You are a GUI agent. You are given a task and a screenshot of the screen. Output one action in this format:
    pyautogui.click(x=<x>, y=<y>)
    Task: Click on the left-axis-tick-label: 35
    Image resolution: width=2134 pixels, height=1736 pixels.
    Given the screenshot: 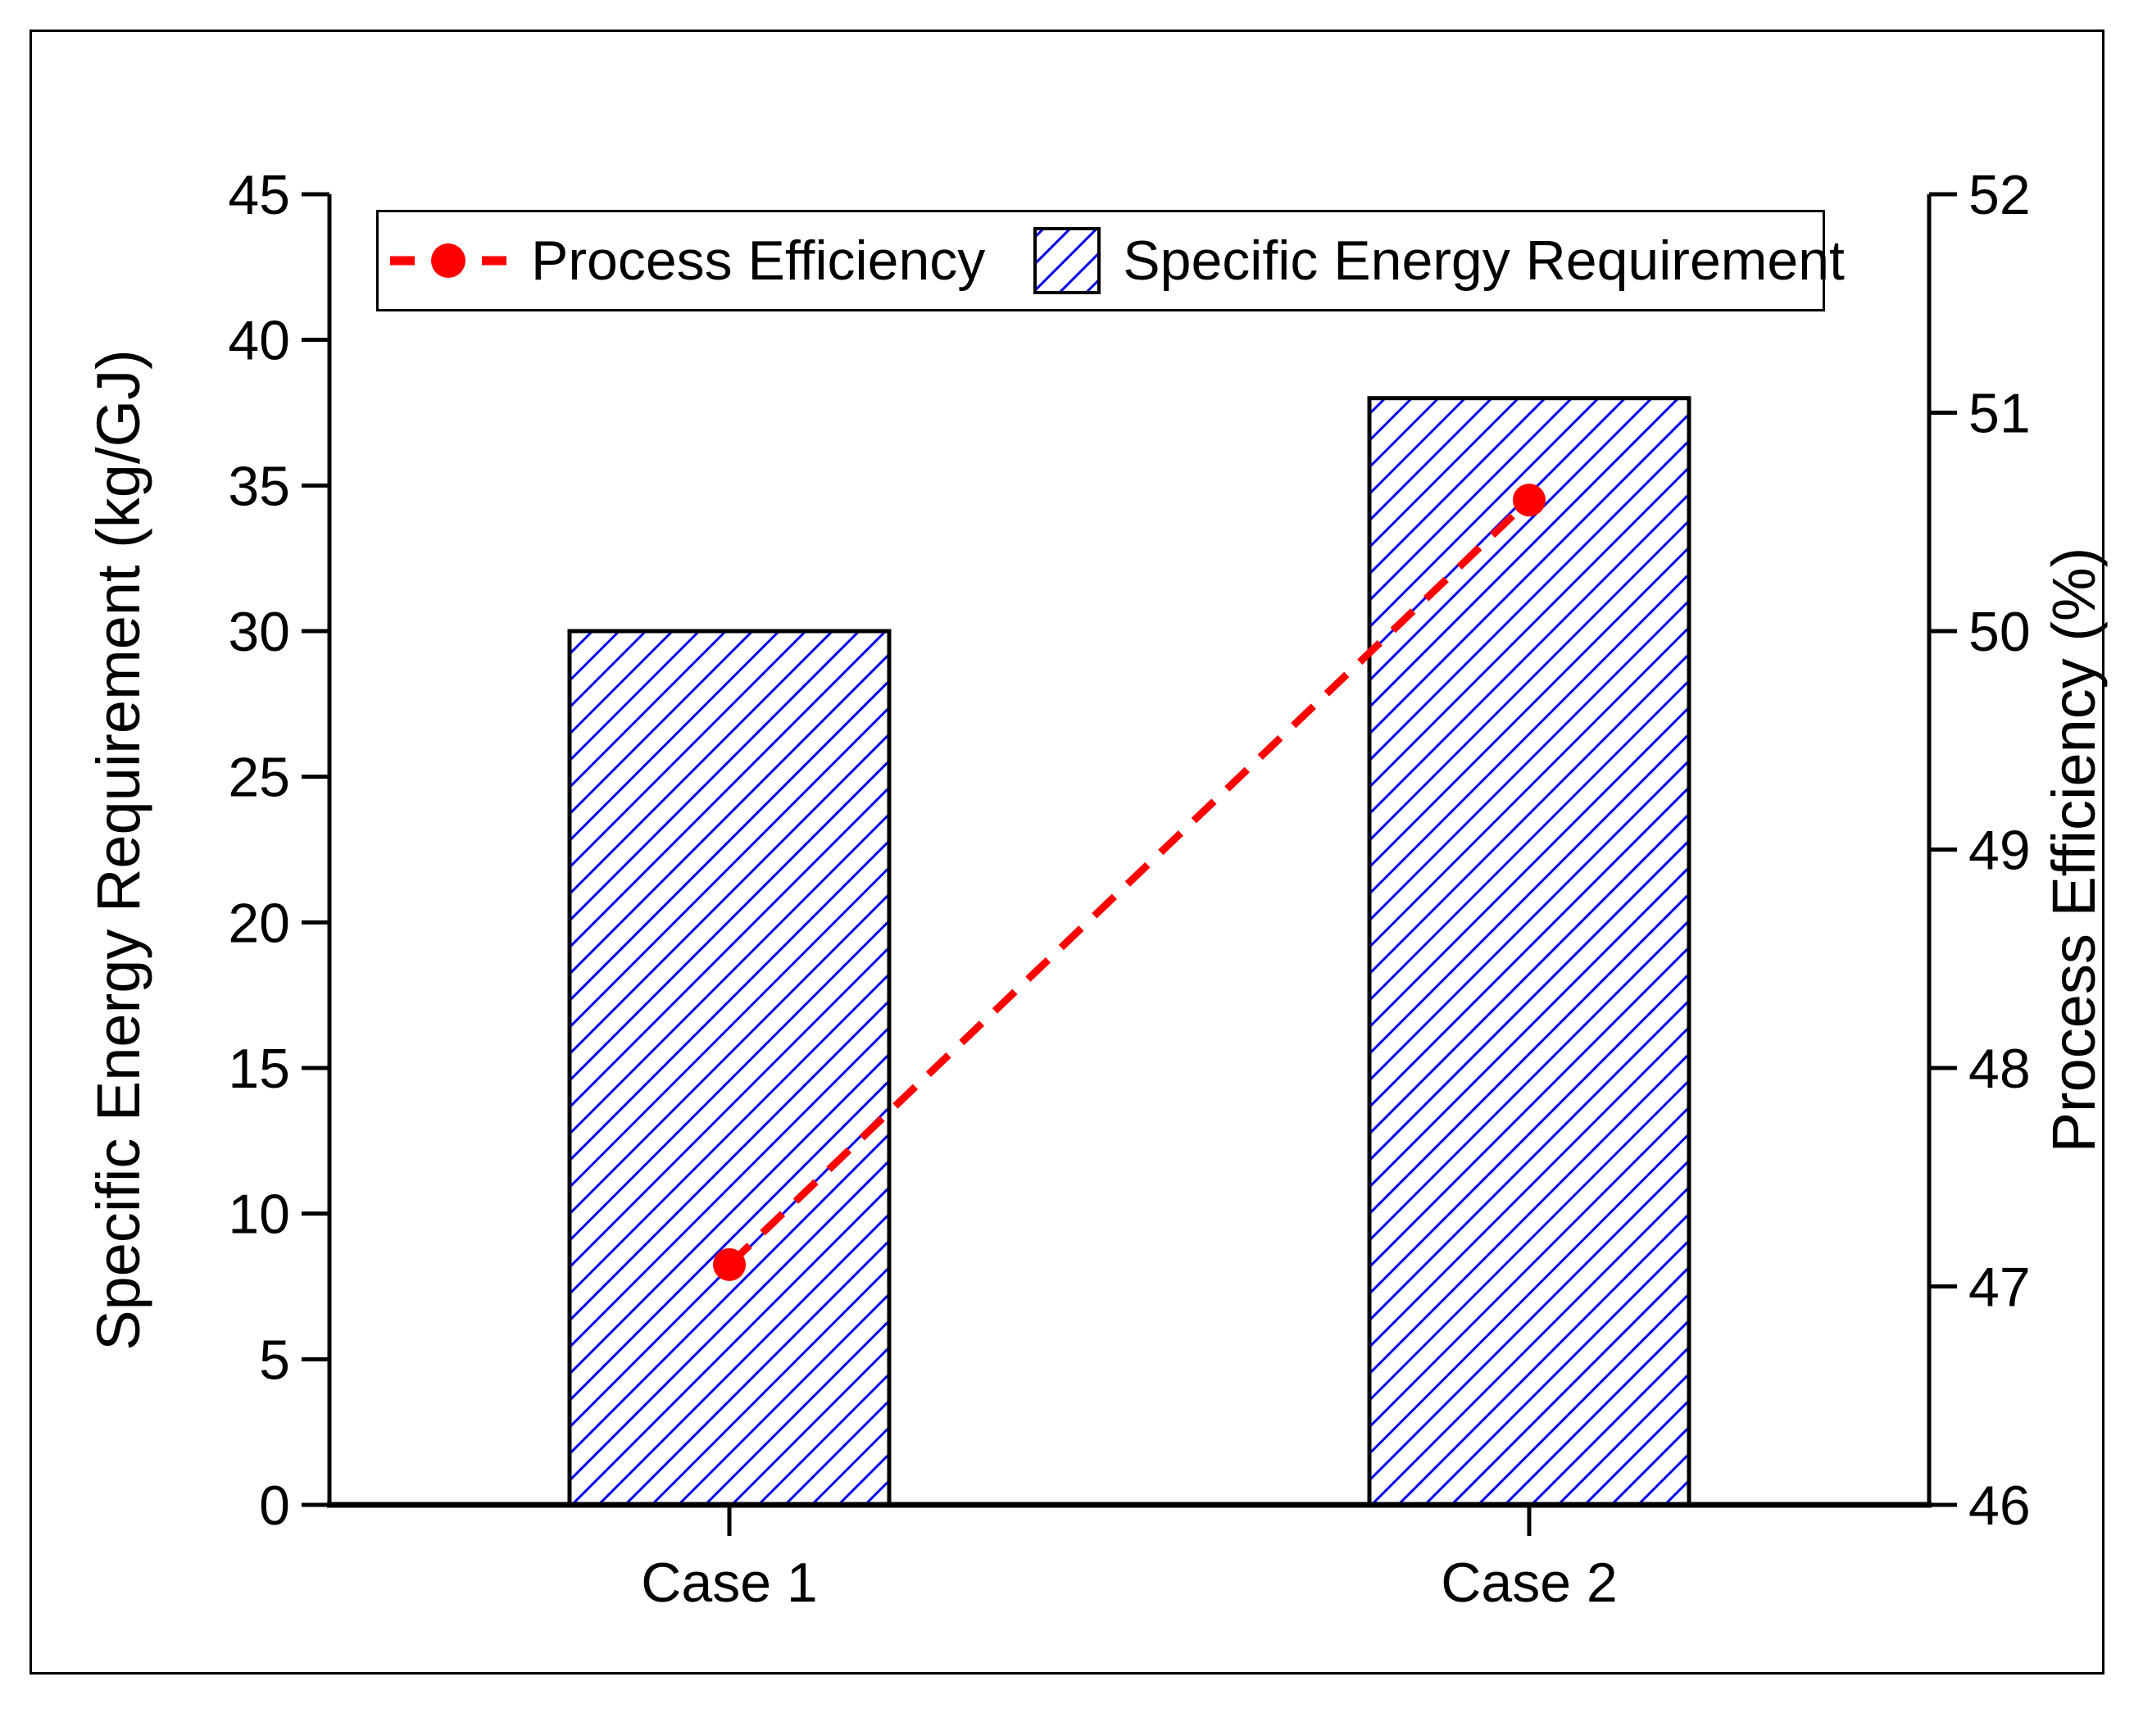 What is the action you would take?
    pyautogui.click(x=259, y=486)
    